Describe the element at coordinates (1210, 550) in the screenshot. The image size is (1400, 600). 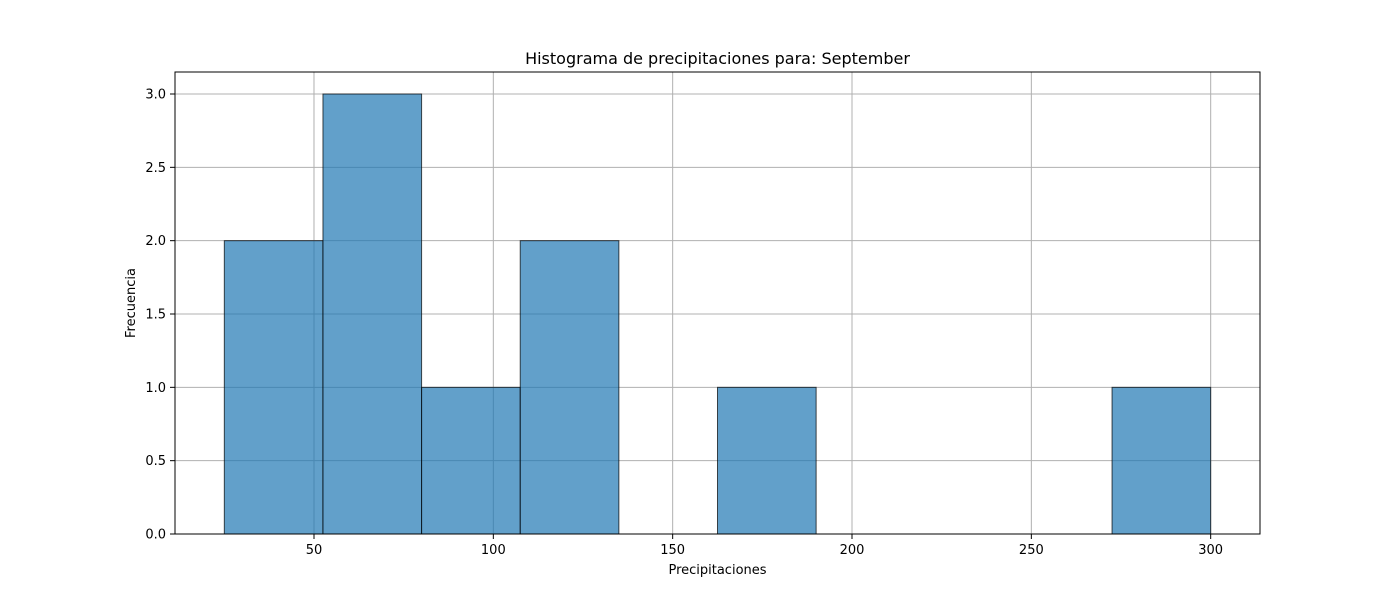
I see `x-tick-label: 300` at that location.